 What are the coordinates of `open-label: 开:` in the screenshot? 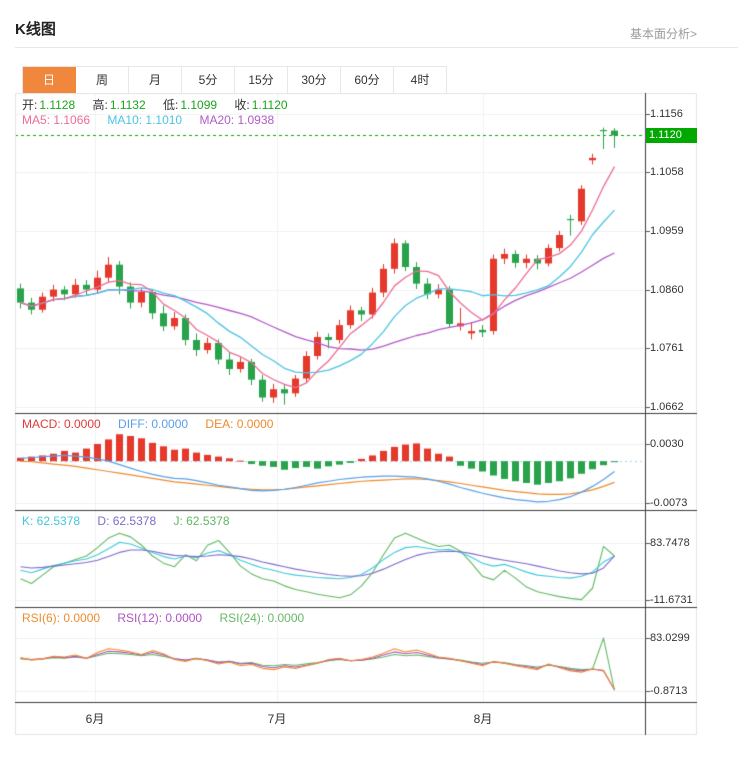 It's located at (30, 105).